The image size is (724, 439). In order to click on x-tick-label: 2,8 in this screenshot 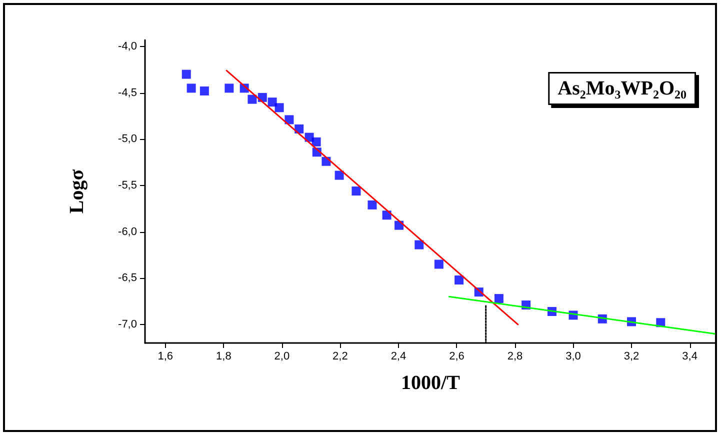, I will do `click(515, 356)`.